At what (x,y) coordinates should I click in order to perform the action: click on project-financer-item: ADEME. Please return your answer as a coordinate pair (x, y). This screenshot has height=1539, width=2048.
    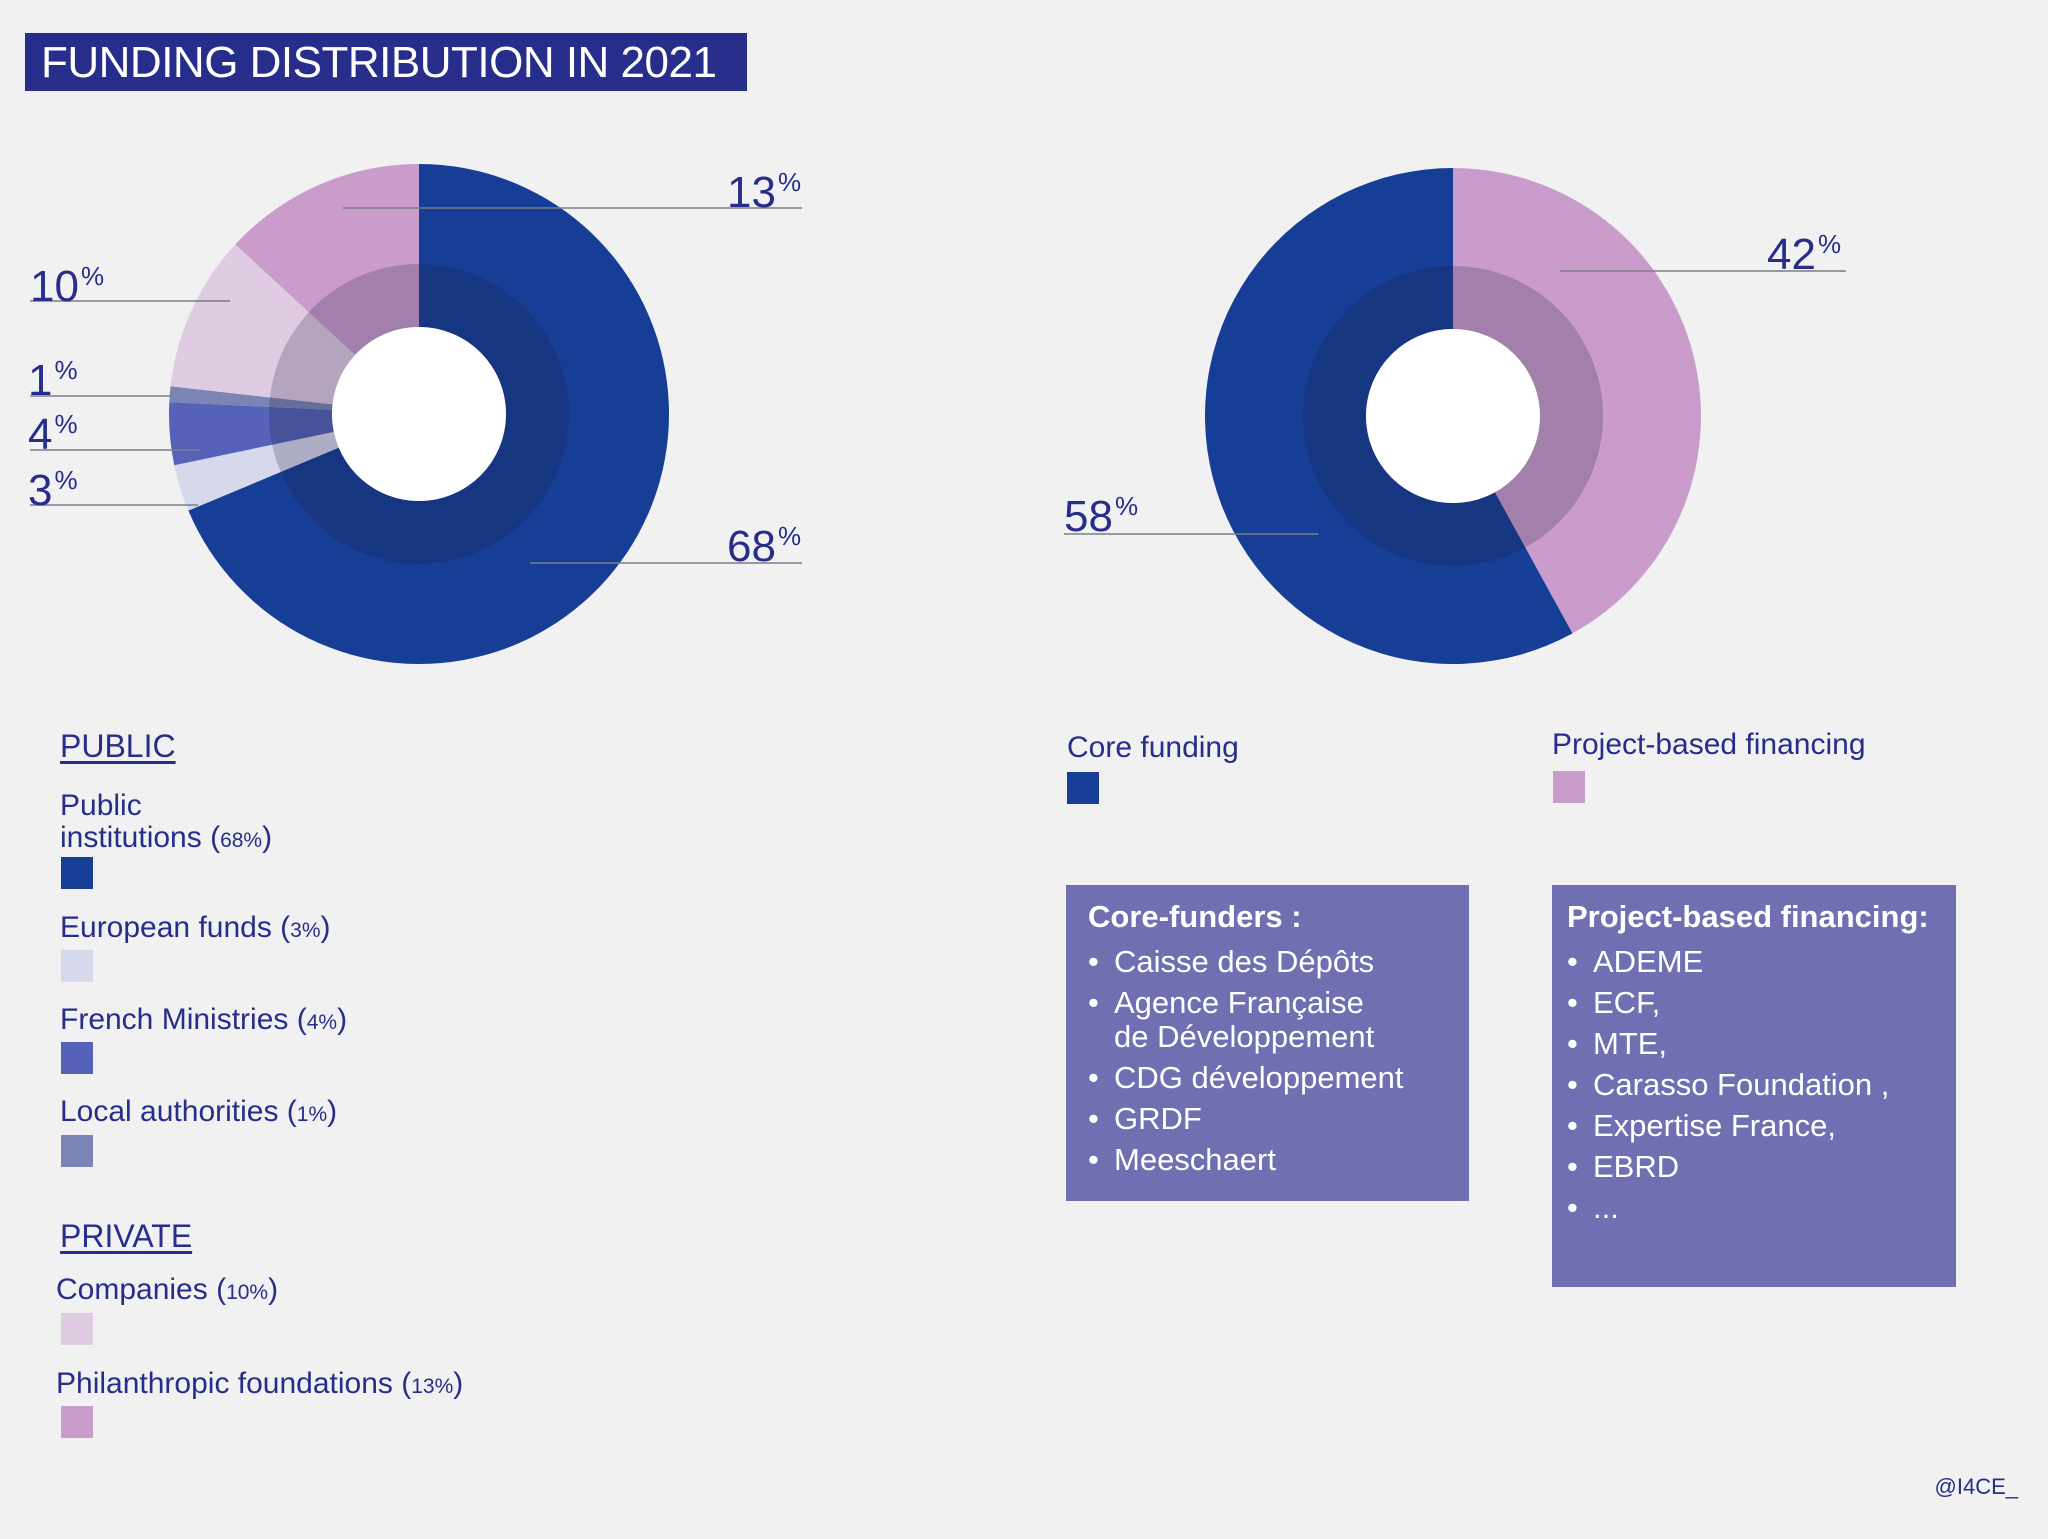
    Looking at the image, I should click on (1756, 962).